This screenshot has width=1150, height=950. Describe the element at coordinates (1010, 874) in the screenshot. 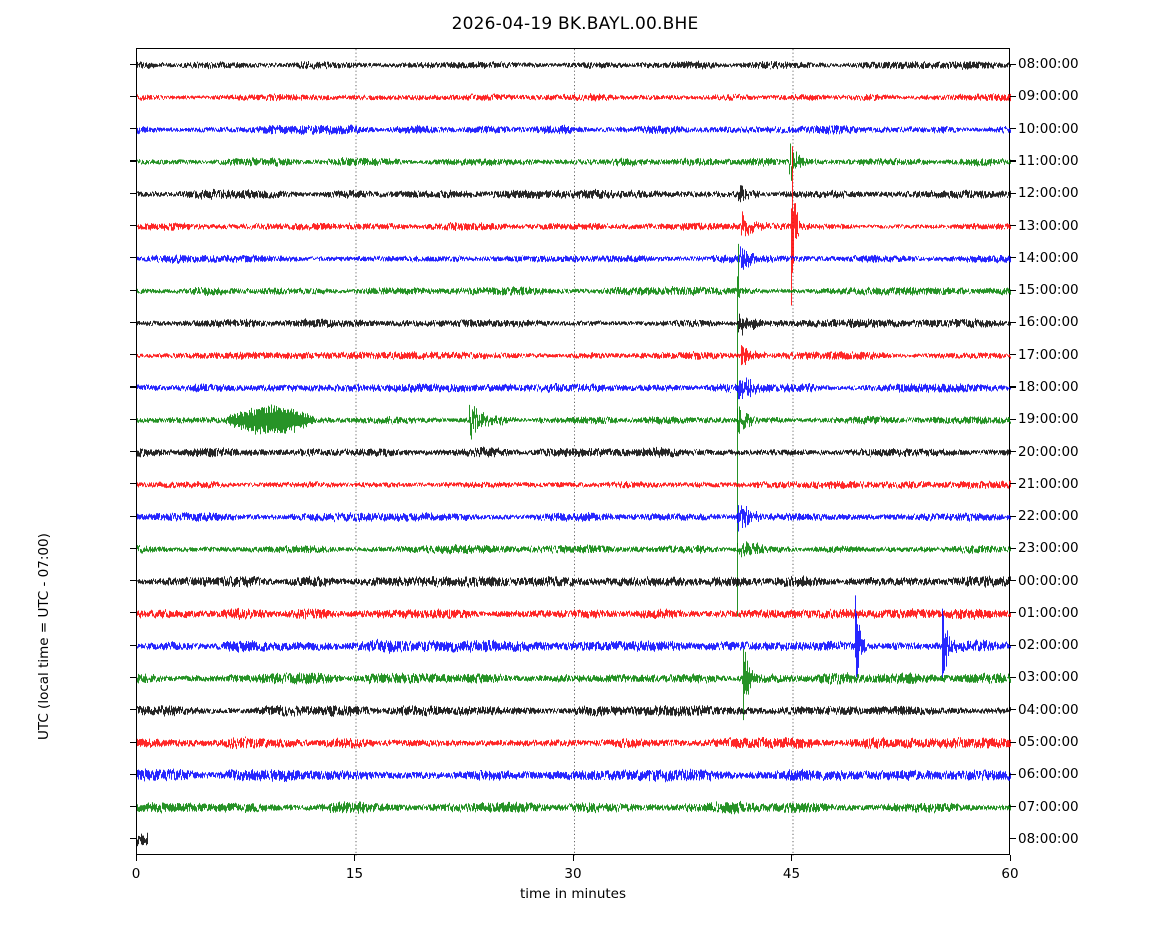

I see `x-tick-label: 60` at that location.